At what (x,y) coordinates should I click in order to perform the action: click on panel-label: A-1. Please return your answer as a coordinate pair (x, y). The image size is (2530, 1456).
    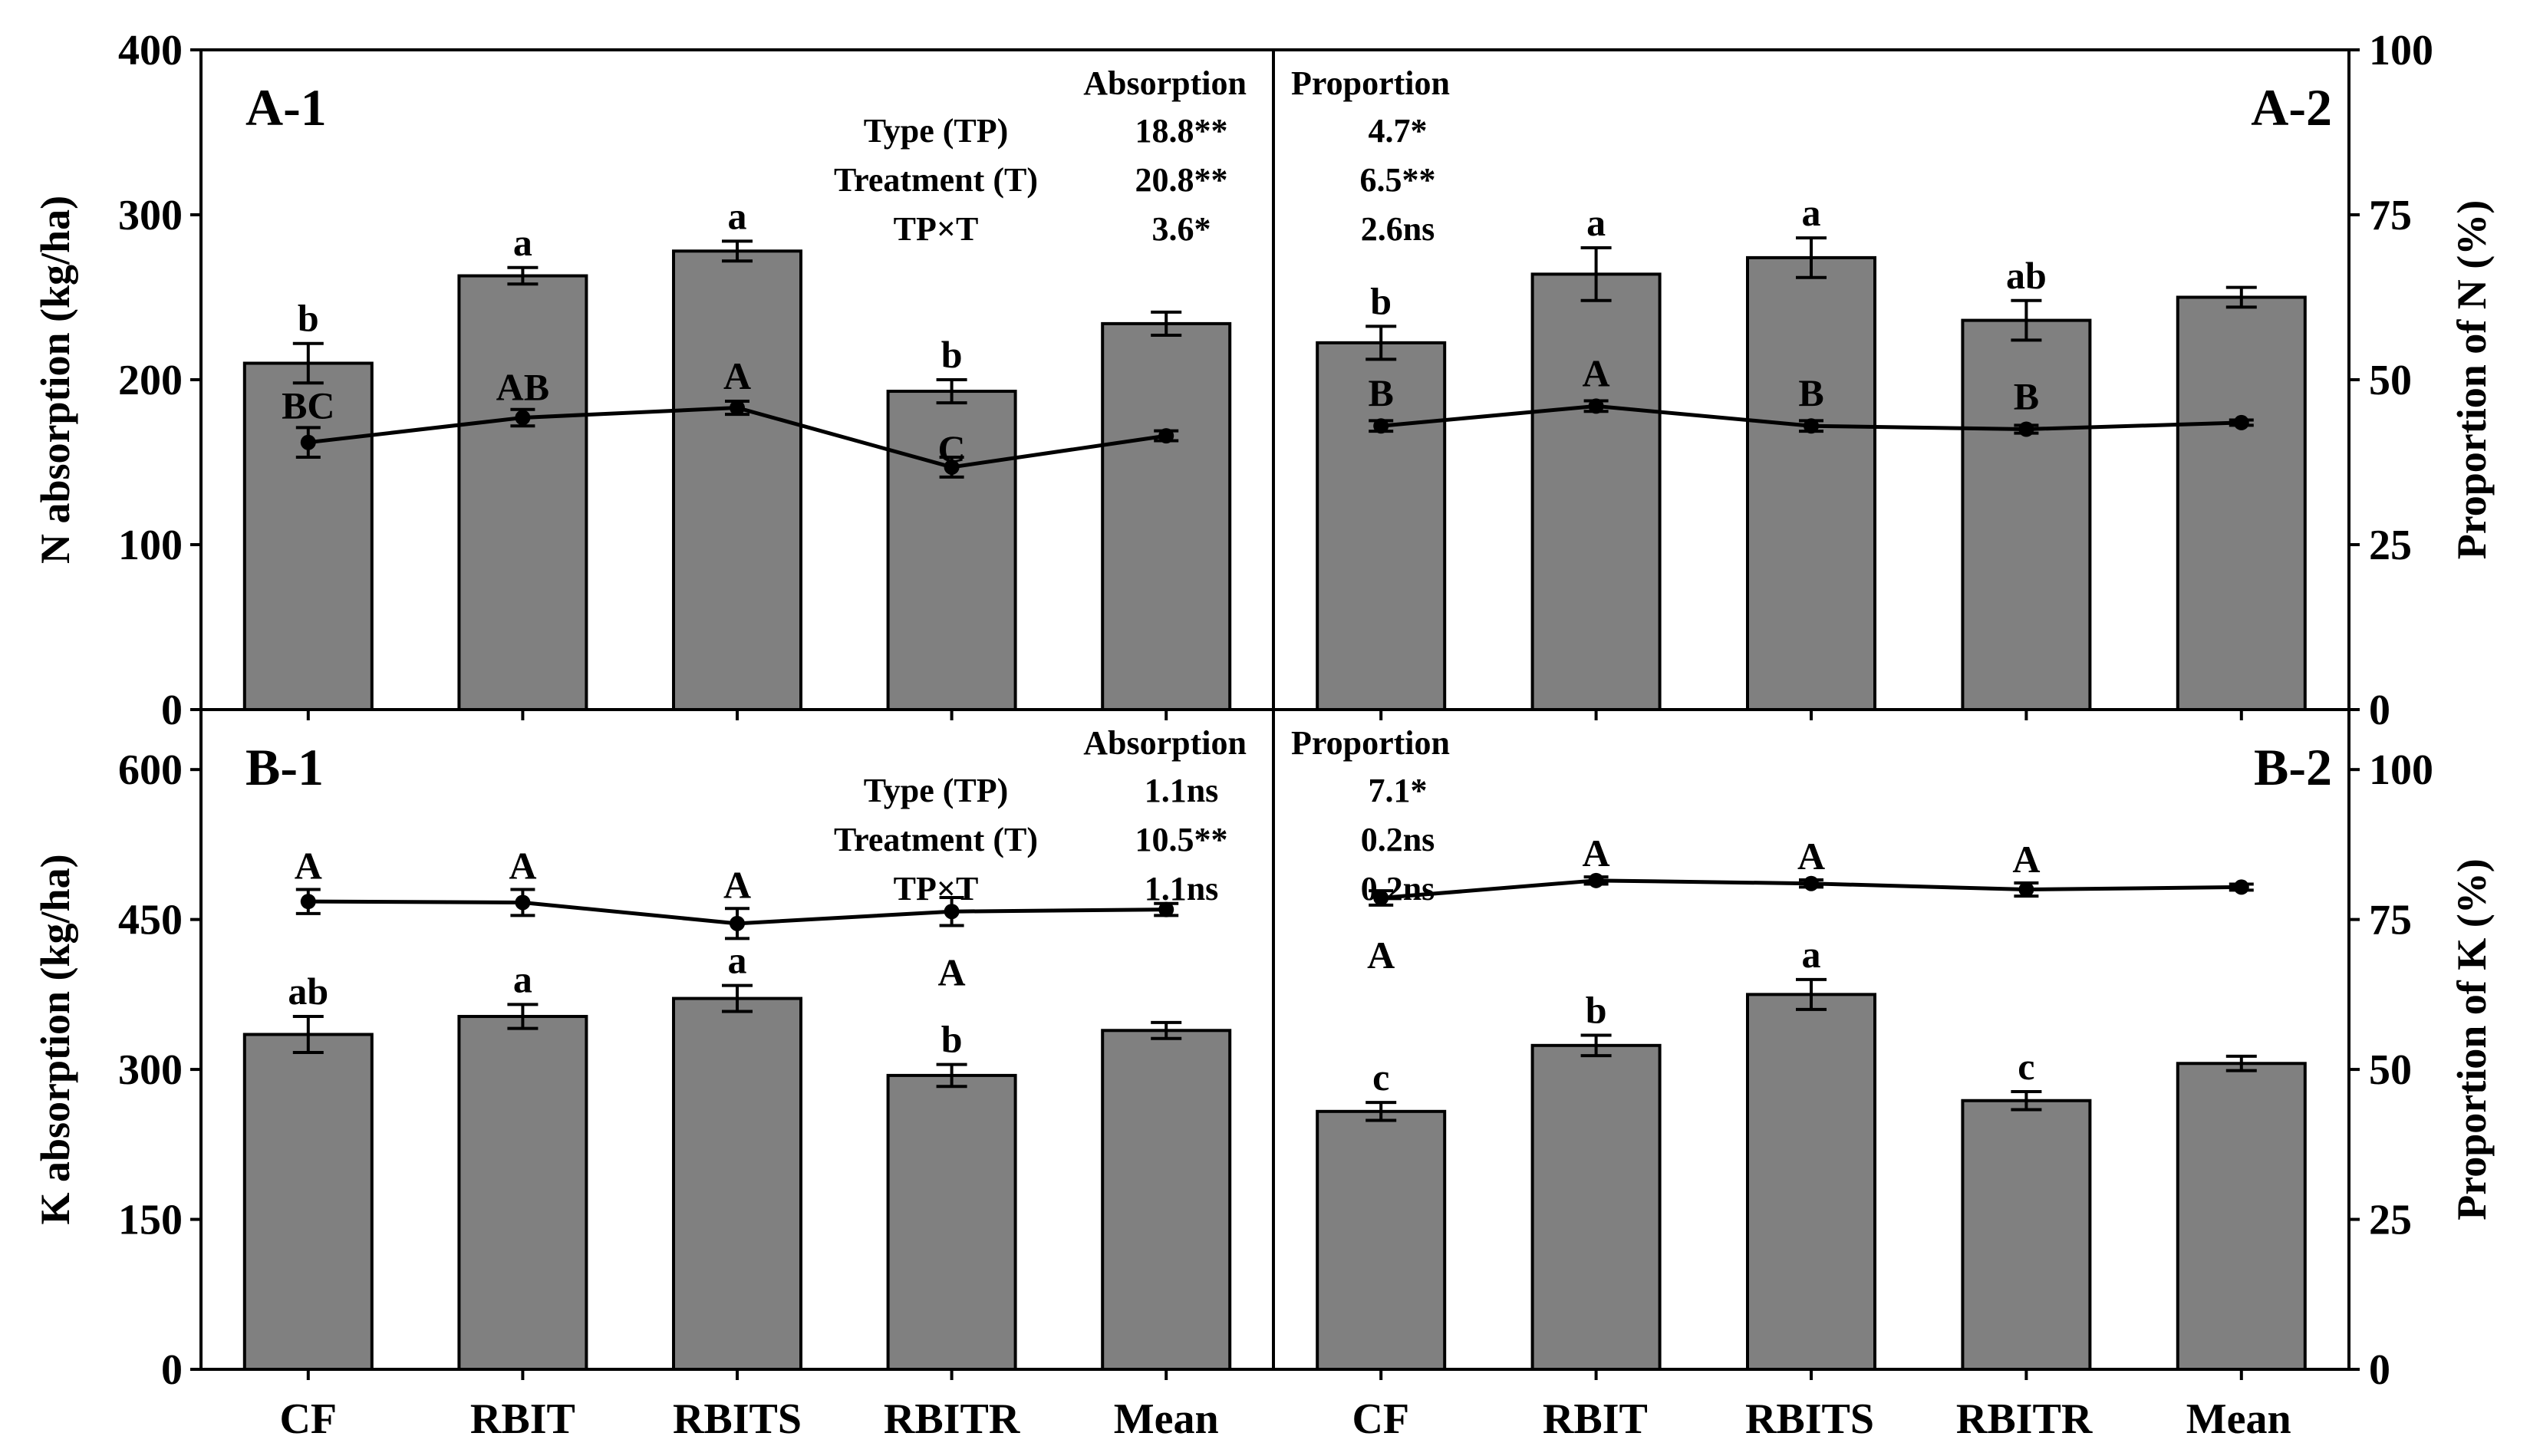
    Looking at the image, I should click on (286, 107).